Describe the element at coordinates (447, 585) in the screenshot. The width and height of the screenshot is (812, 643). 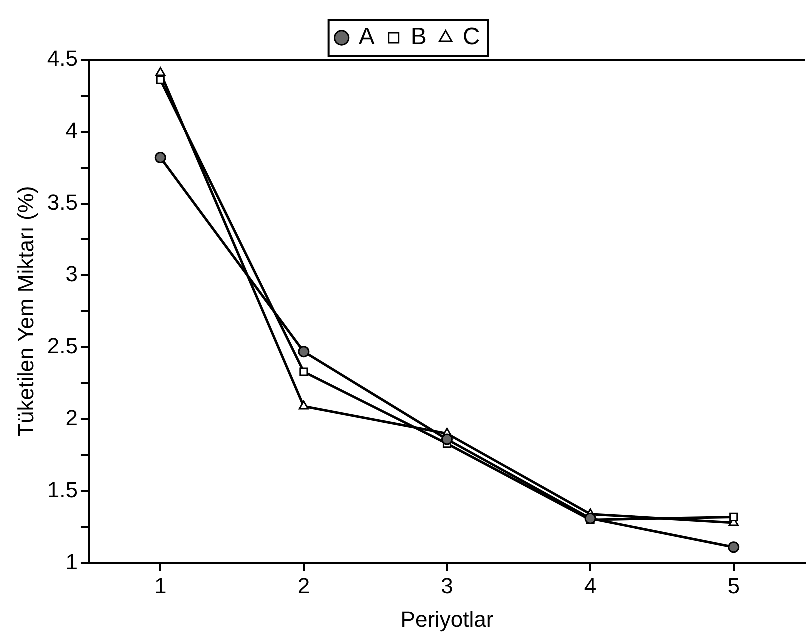
I see `x-tick-label: 3` at that location.